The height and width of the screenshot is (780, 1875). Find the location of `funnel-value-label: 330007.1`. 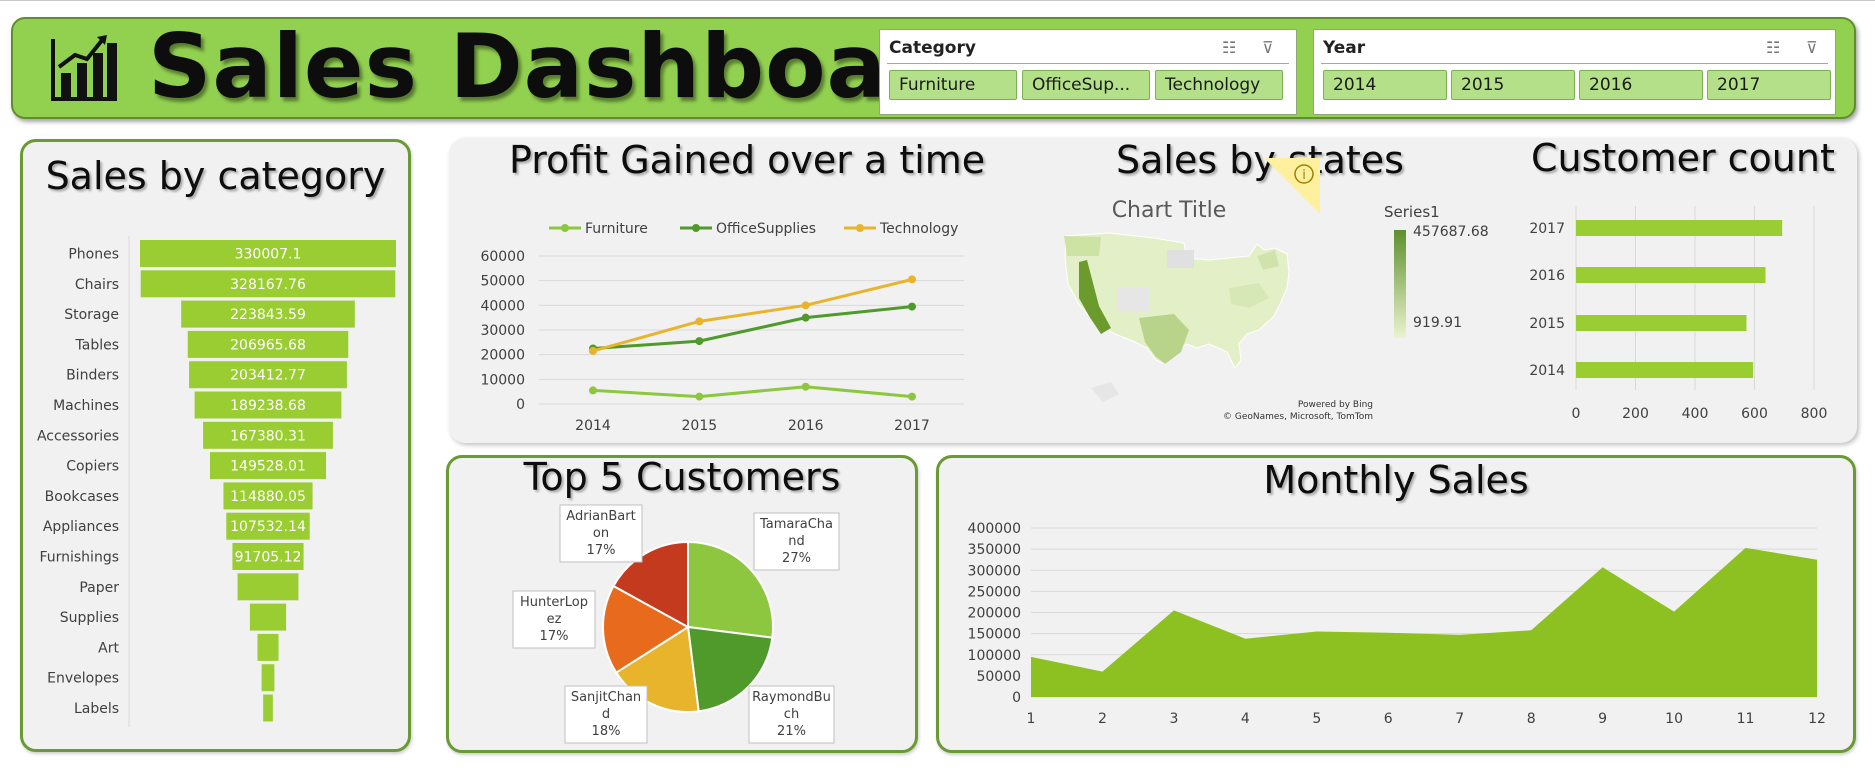

funnel-value-label: 330007.1 is located at coordinates (268, 255).